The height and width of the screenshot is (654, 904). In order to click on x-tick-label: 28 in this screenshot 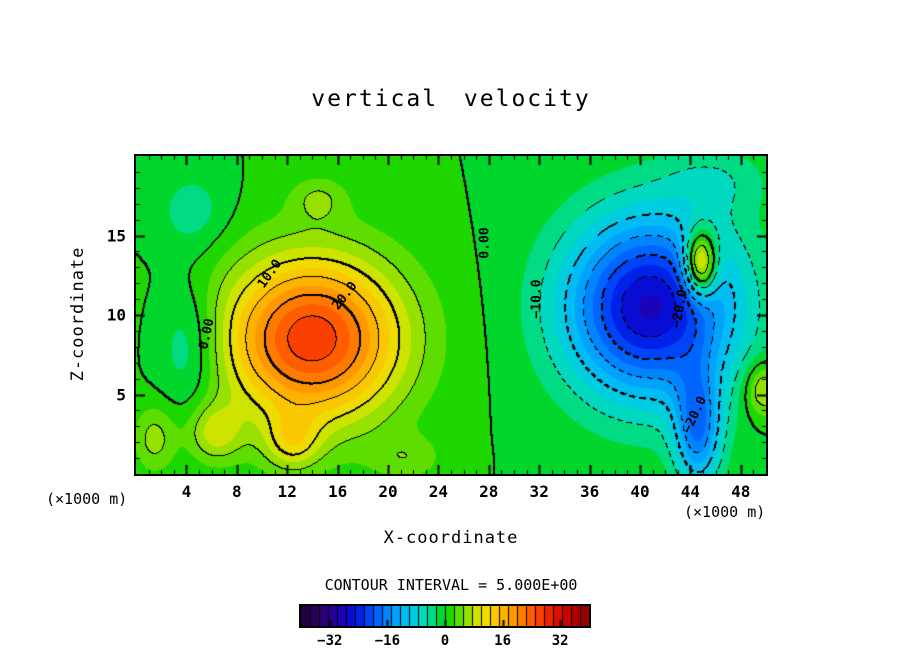, I will do `click(489, 491)`.